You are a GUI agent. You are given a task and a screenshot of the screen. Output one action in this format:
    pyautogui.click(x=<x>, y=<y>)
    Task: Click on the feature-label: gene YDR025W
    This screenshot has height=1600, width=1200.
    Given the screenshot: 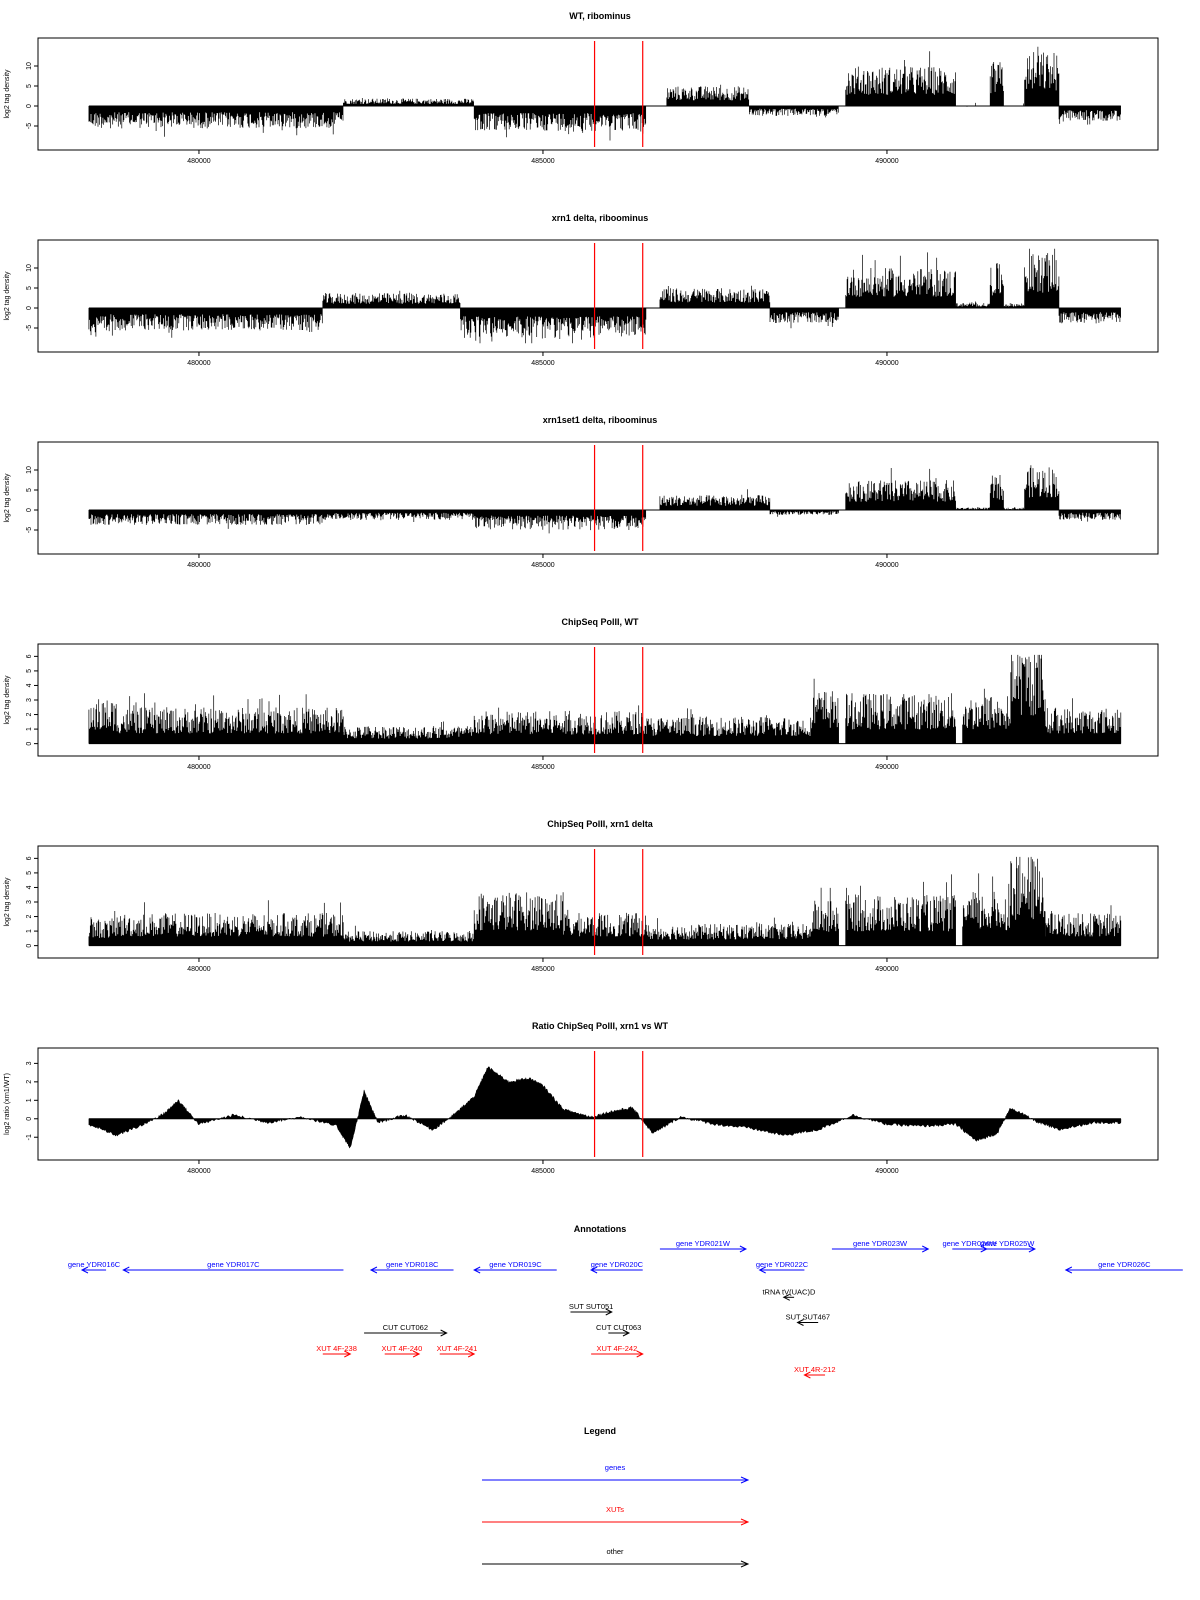 What is the action you would take?
    pyautogui.click(x=1007, y=1243)
    